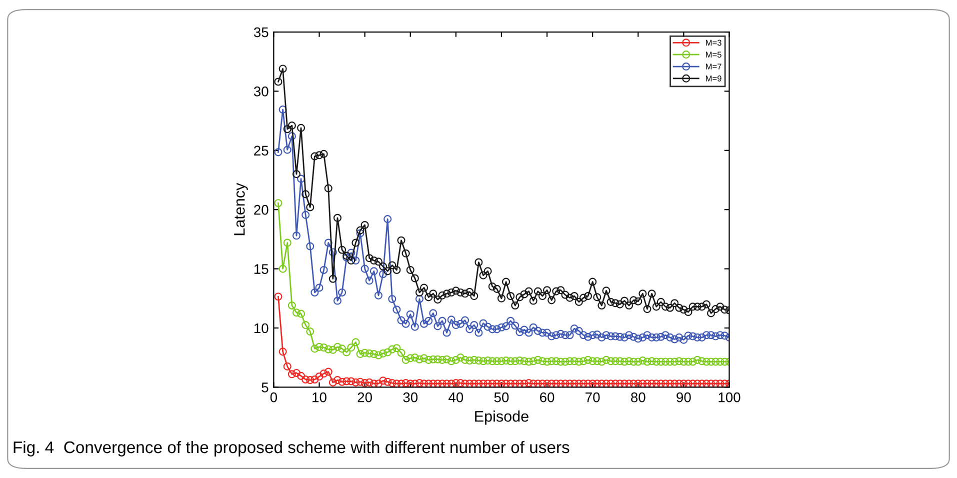  I want to click on y-tick-label: 25, so click(261, 151).